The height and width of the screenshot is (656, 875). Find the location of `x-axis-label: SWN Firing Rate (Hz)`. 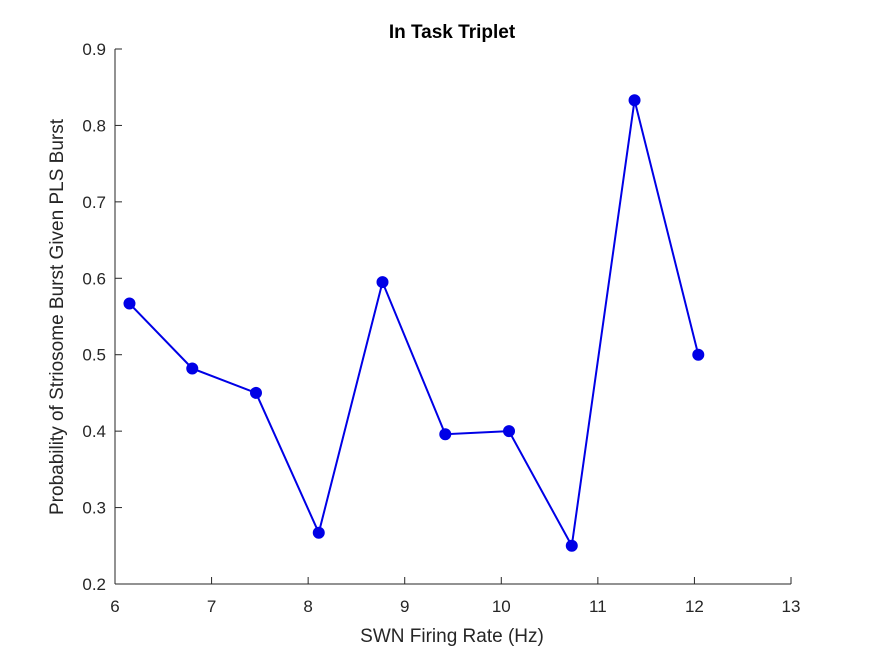

x-axis-label: SWN Firing Rate (Hz) is located at coordinates (452, 636).